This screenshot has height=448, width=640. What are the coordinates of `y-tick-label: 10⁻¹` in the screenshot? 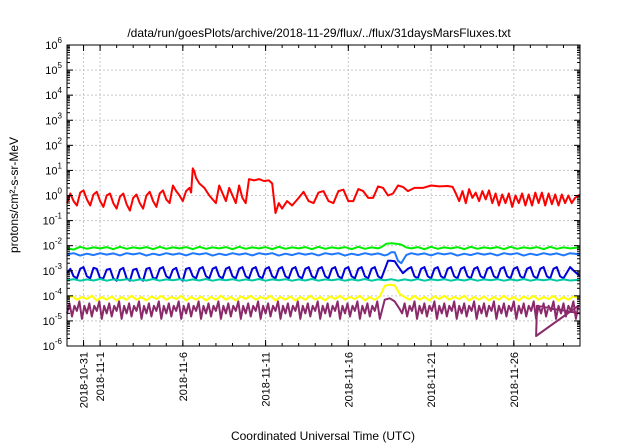 It's located at (53, 220).